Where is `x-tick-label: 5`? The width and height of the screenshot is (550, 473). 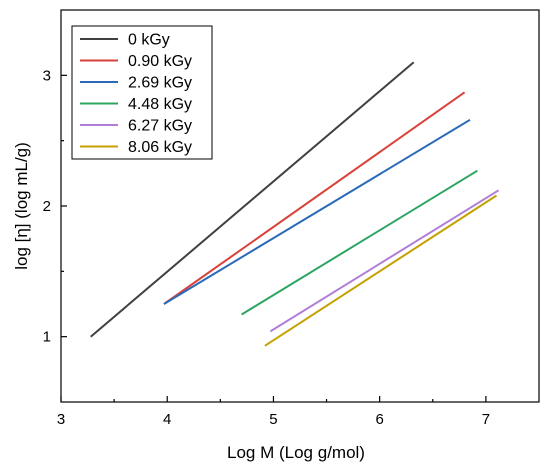 x-tick-label: 5 is located at coordinates (273, 419).